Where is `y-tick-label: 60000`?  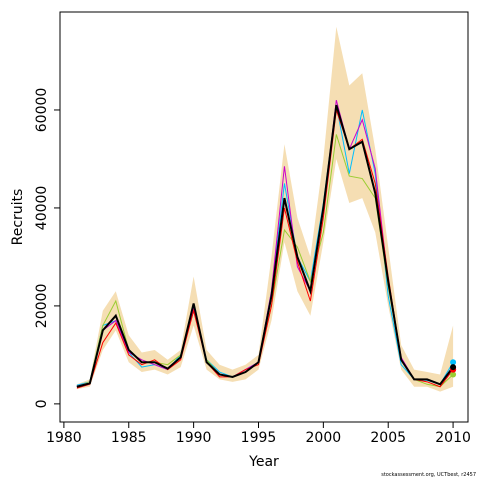 y-tick-label: 60000 is located at coordinates (42, 110).